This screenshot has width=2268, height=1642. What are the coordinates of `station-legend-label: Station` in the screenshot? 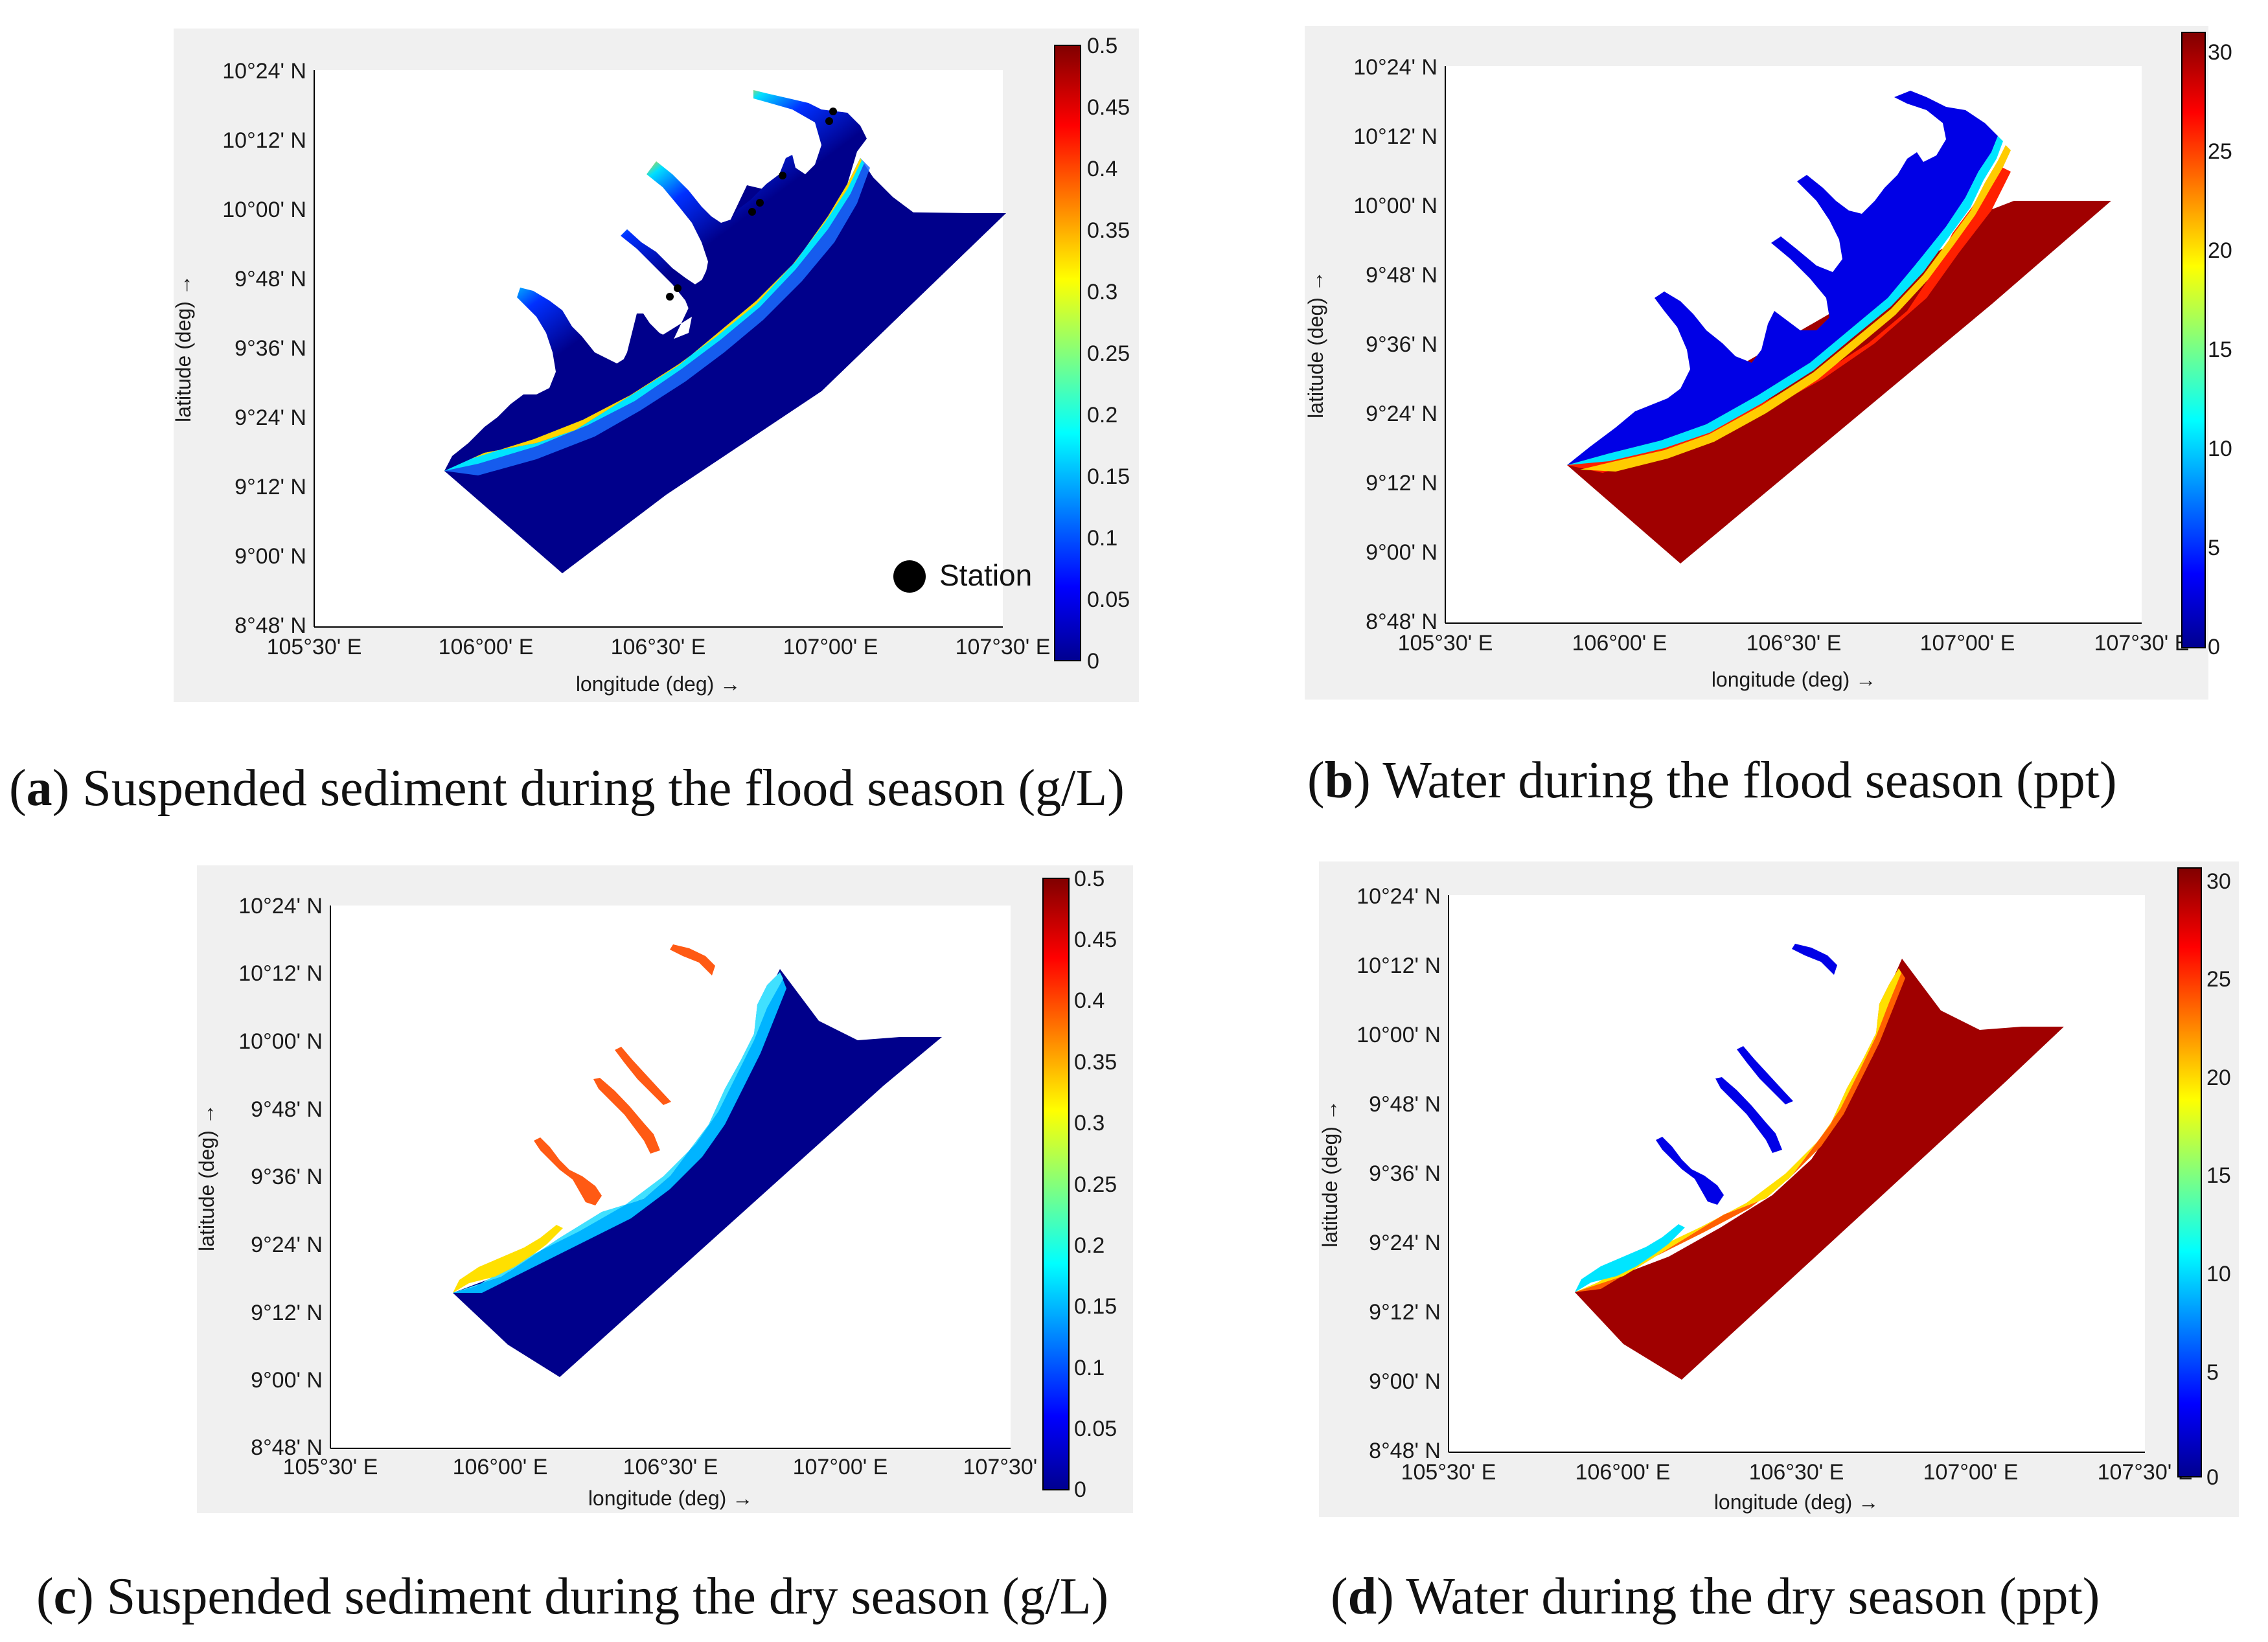 It's located at (985, 575).